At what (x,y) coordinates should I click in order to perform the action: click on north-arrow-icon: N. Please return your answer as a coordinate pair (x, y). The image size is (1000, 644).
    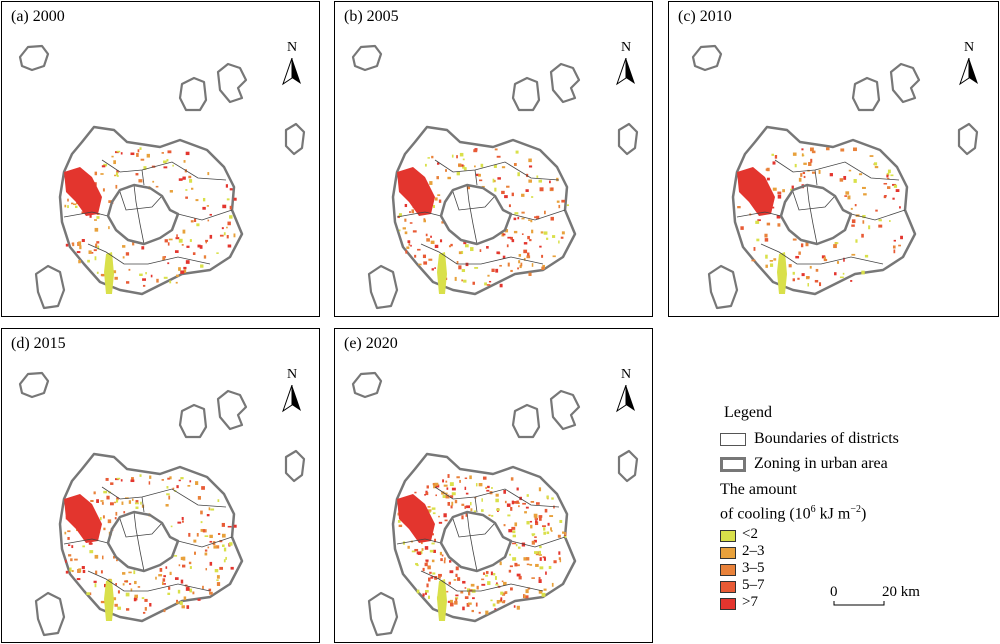
    Looking at the image, I should click on (626, 63).